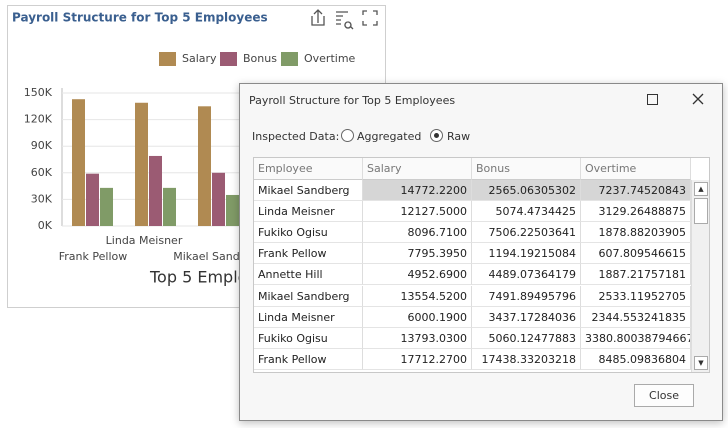 The image size is (728, 428). Describe the element at coordinates (636, 317) in the screenshot. I see `table-cell: 2344.553241835` at that location.